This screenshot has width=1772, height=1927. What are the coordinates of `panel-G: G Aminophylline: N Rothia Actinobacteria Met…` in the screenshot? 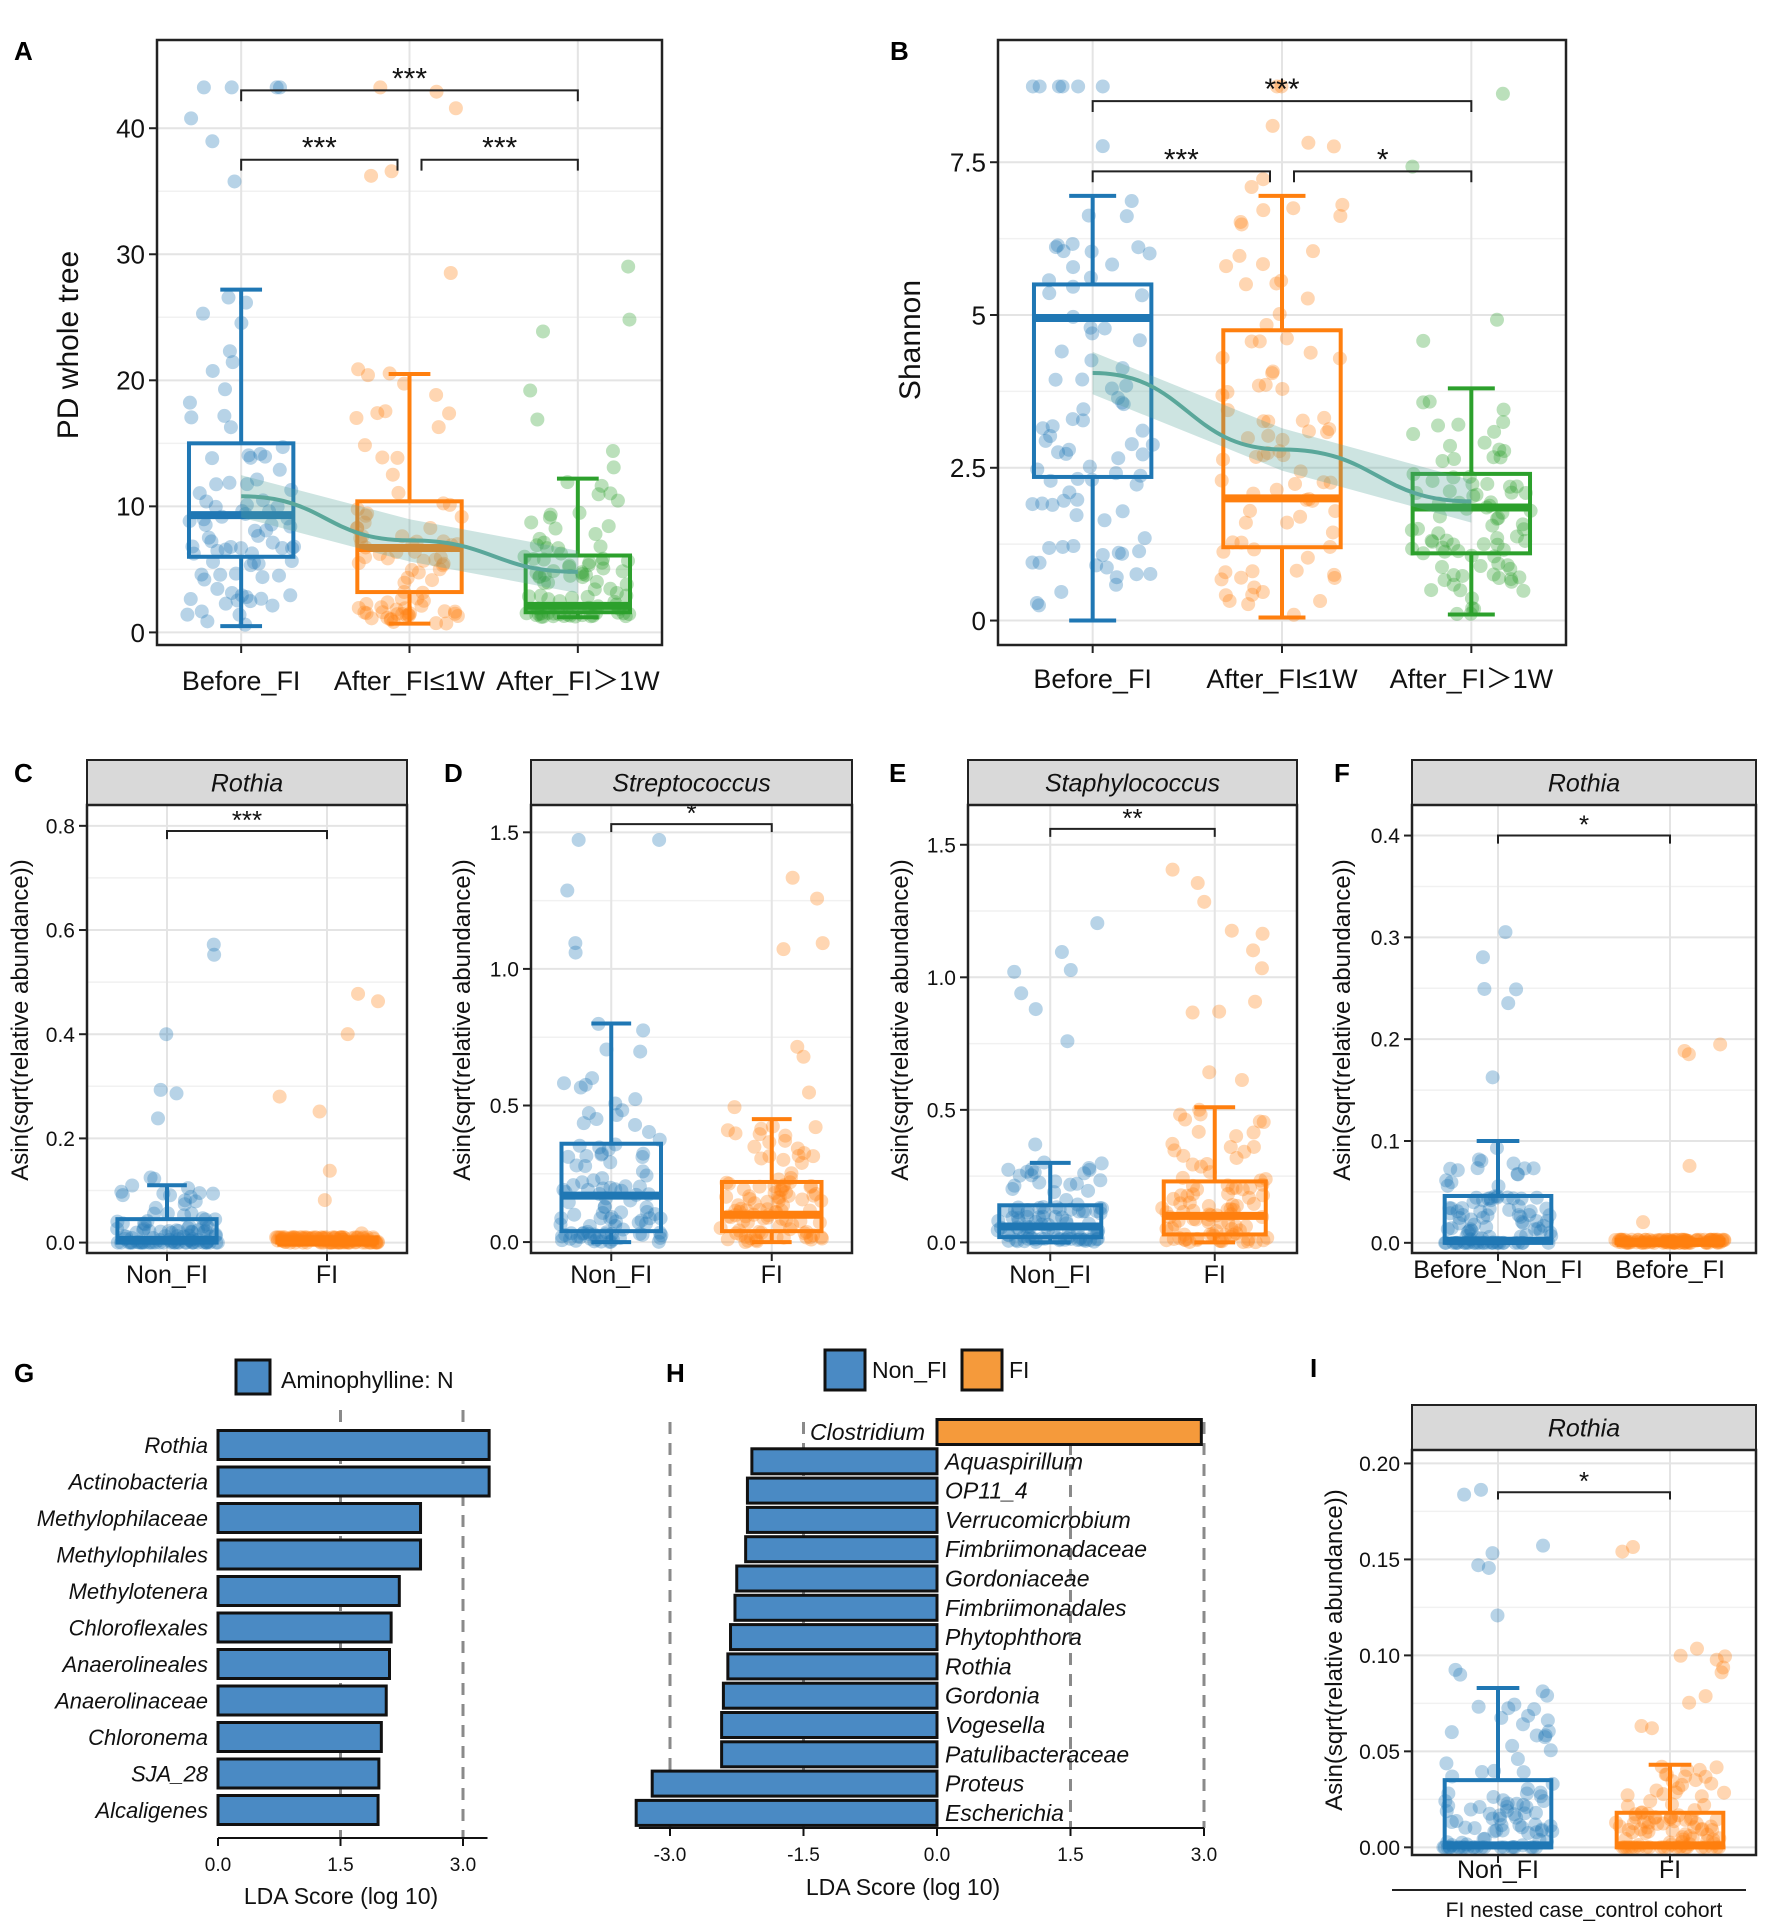 It's located at (252, 1633).